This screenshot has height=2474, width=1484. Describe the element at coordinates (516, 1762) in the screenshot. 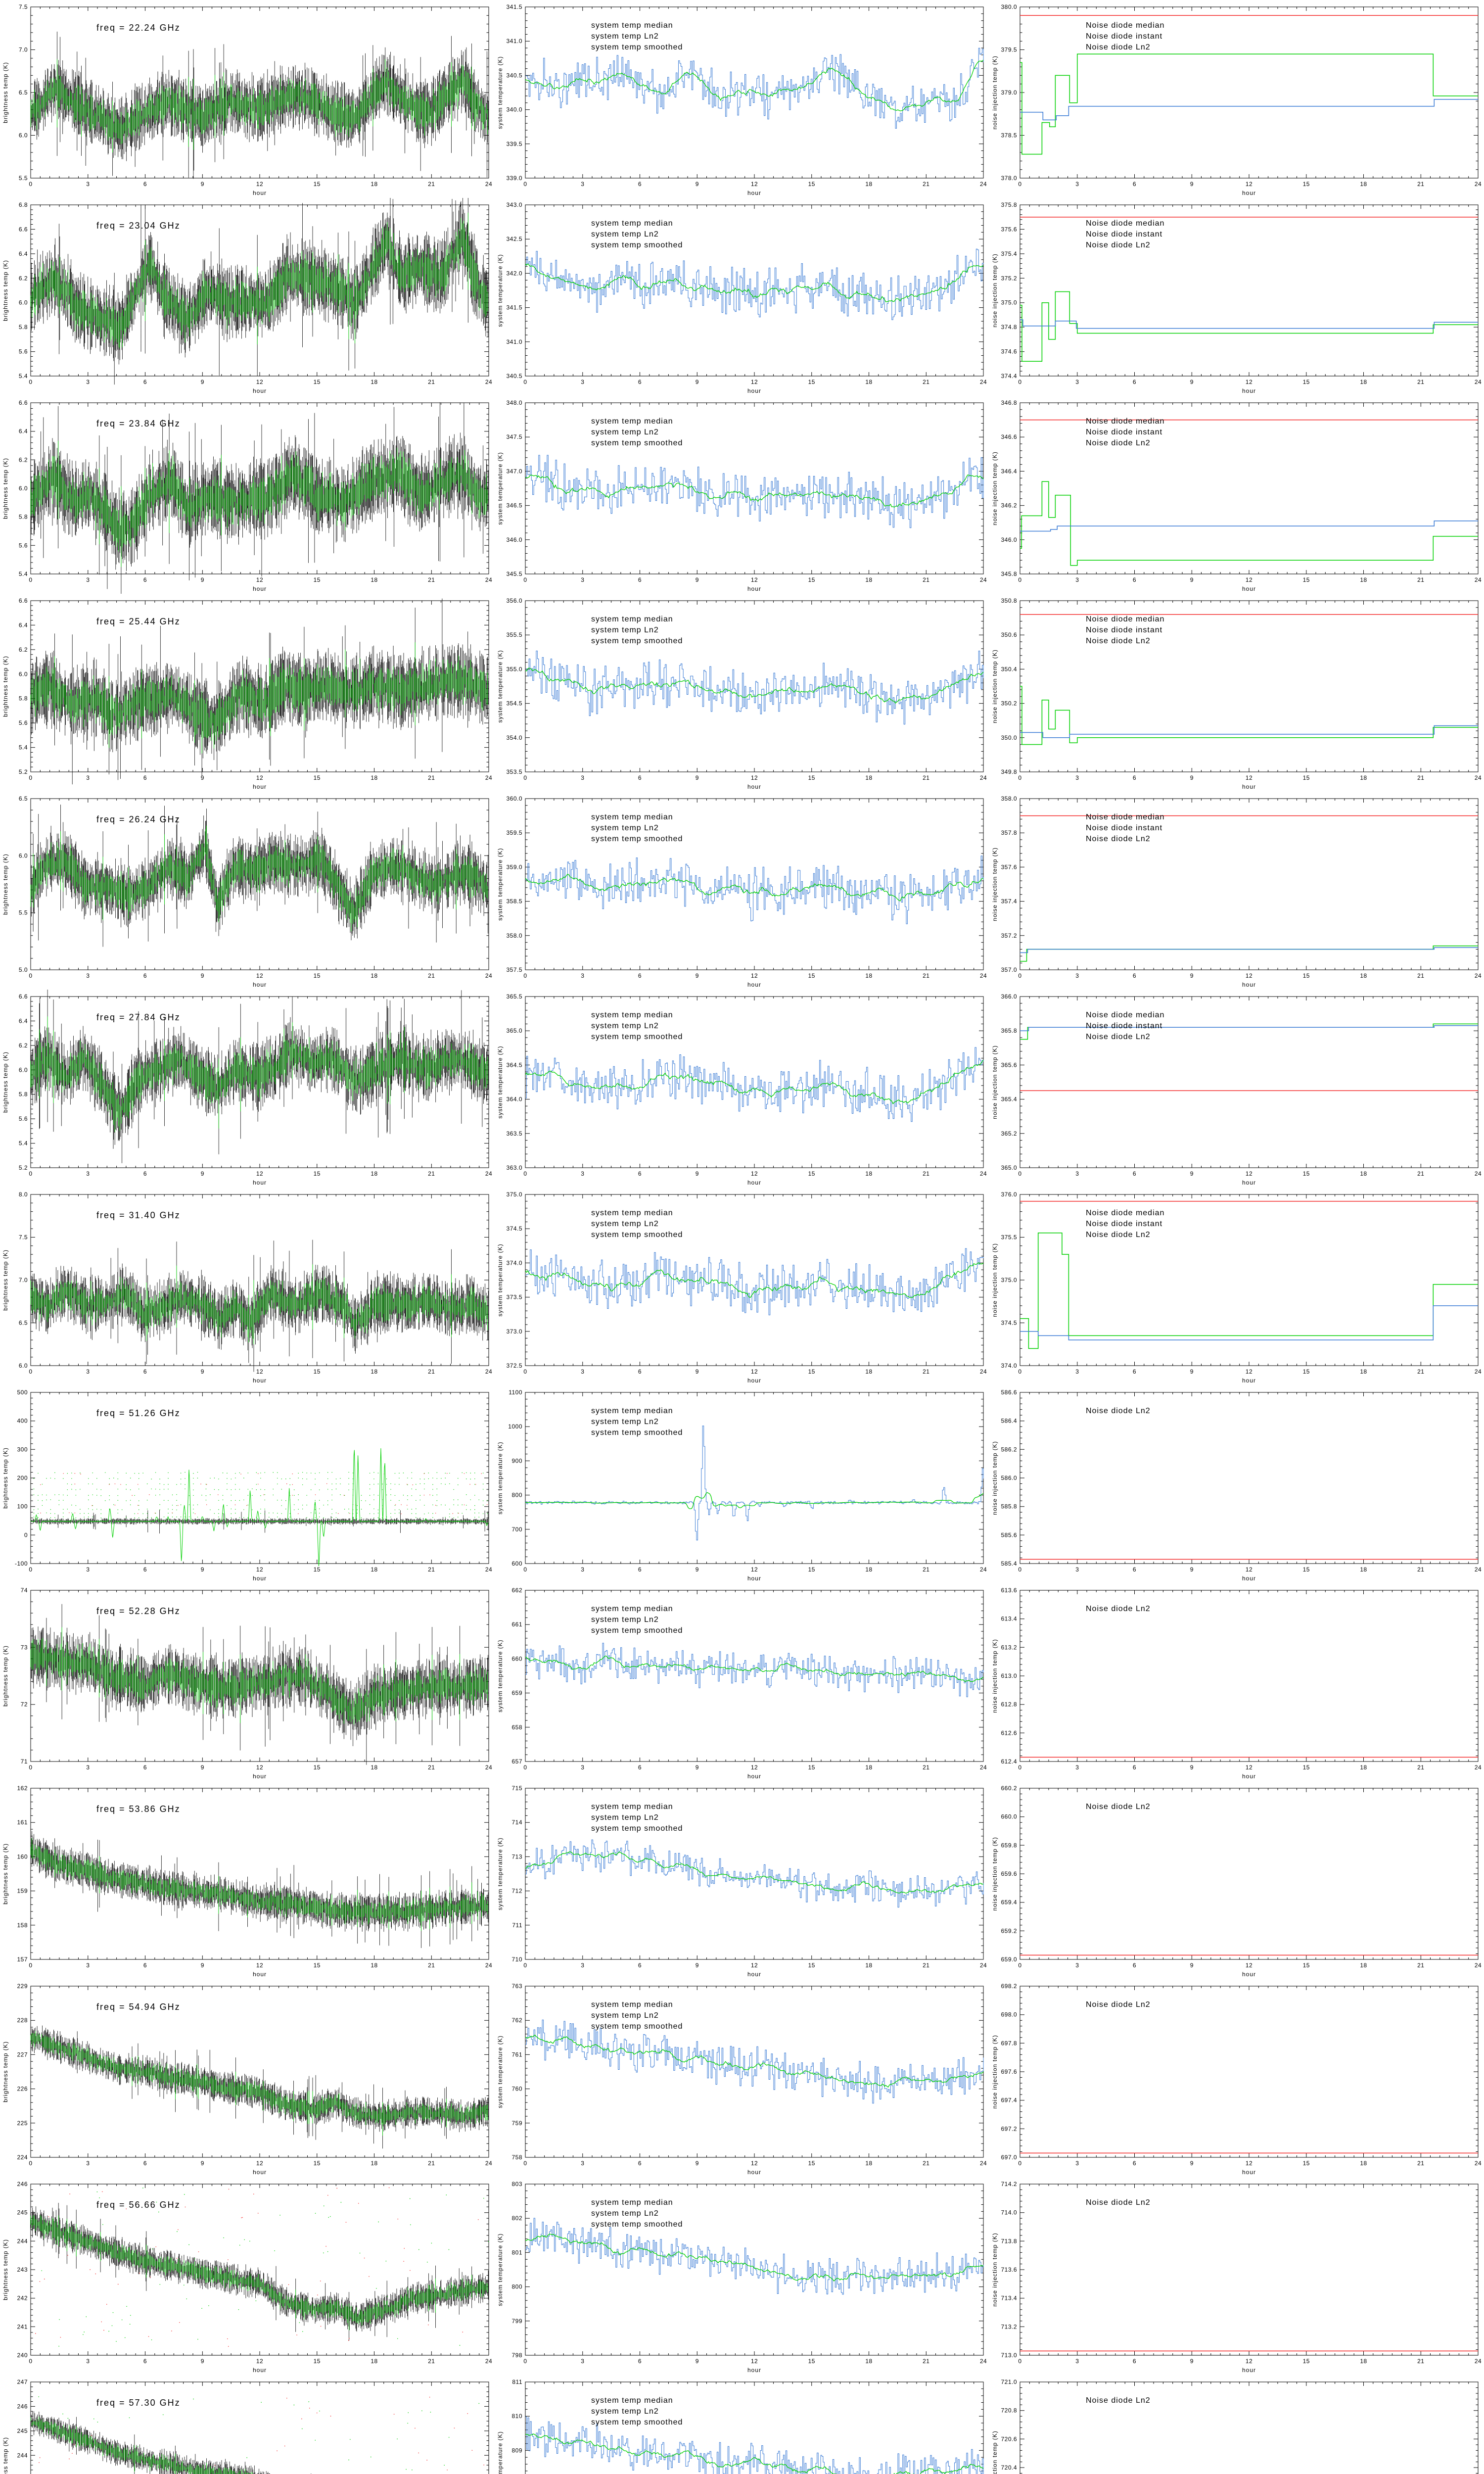

I see `y-tick-label: 657` at that location.